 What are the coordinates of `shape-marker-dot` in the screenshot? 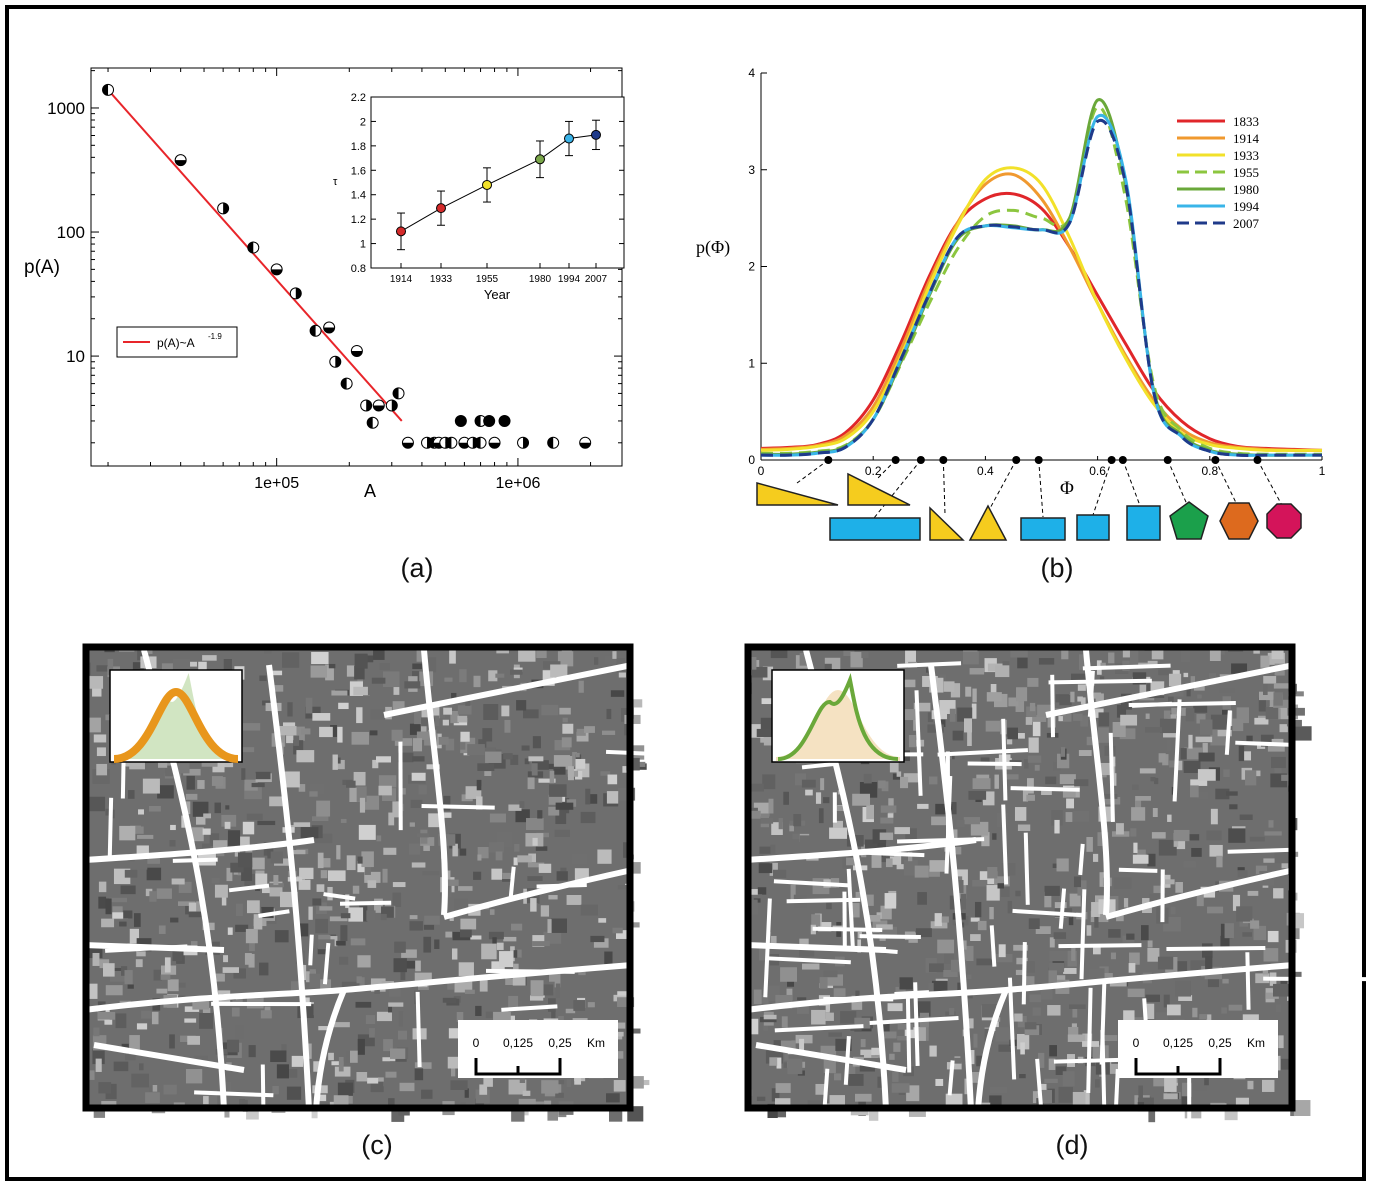 It's located at (895, 460).